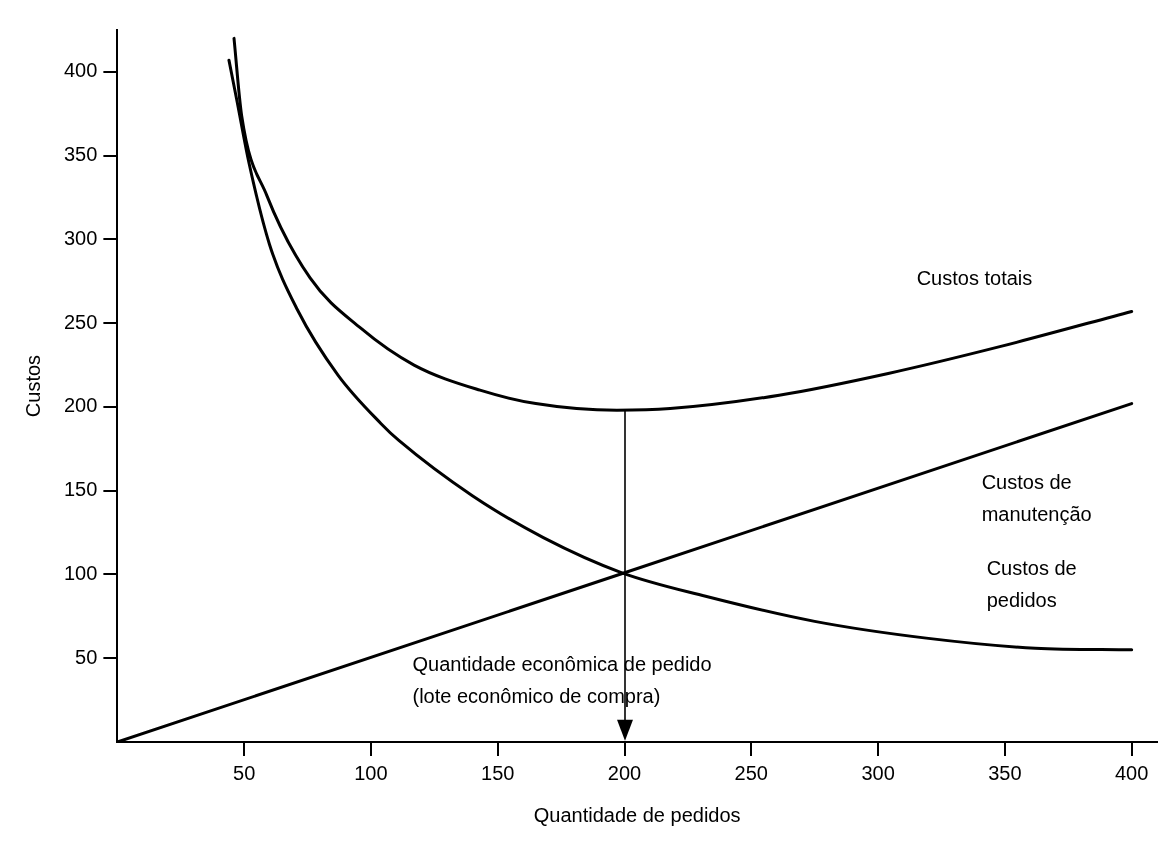 The image size is (1161, 852). I want to click on series-label: Custos de pedidos, so click(1031, 584).